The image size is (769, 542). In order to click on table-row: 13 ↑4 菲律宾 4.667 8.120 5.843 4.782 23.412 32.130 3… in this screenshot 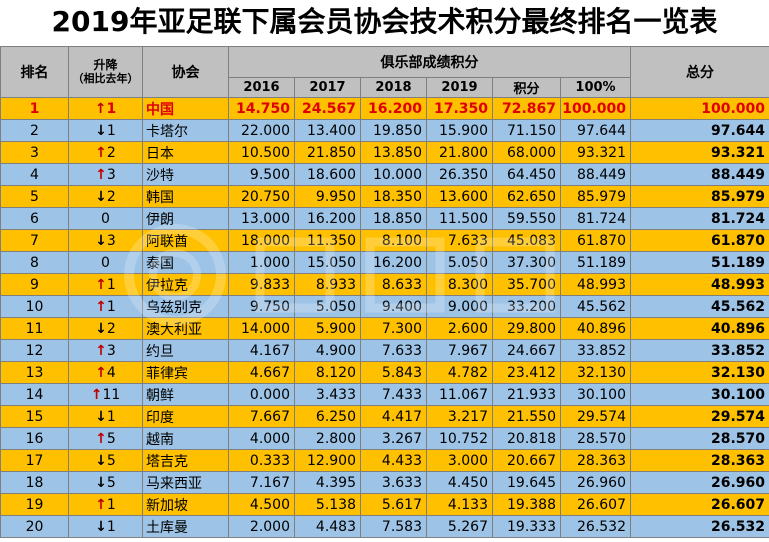, I will do `click(384, 372)`.